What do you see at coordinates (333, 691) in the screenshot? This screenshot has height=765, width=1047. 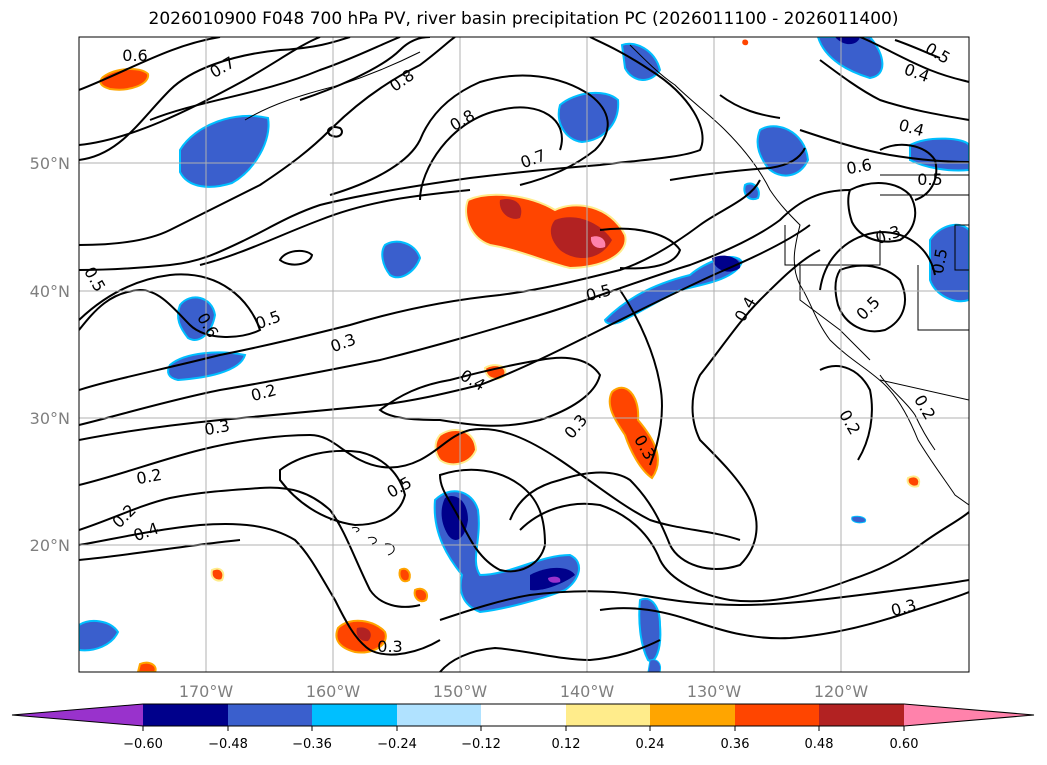 I see `lon-label-160w: 160°W` at bounding box center [333, 691].